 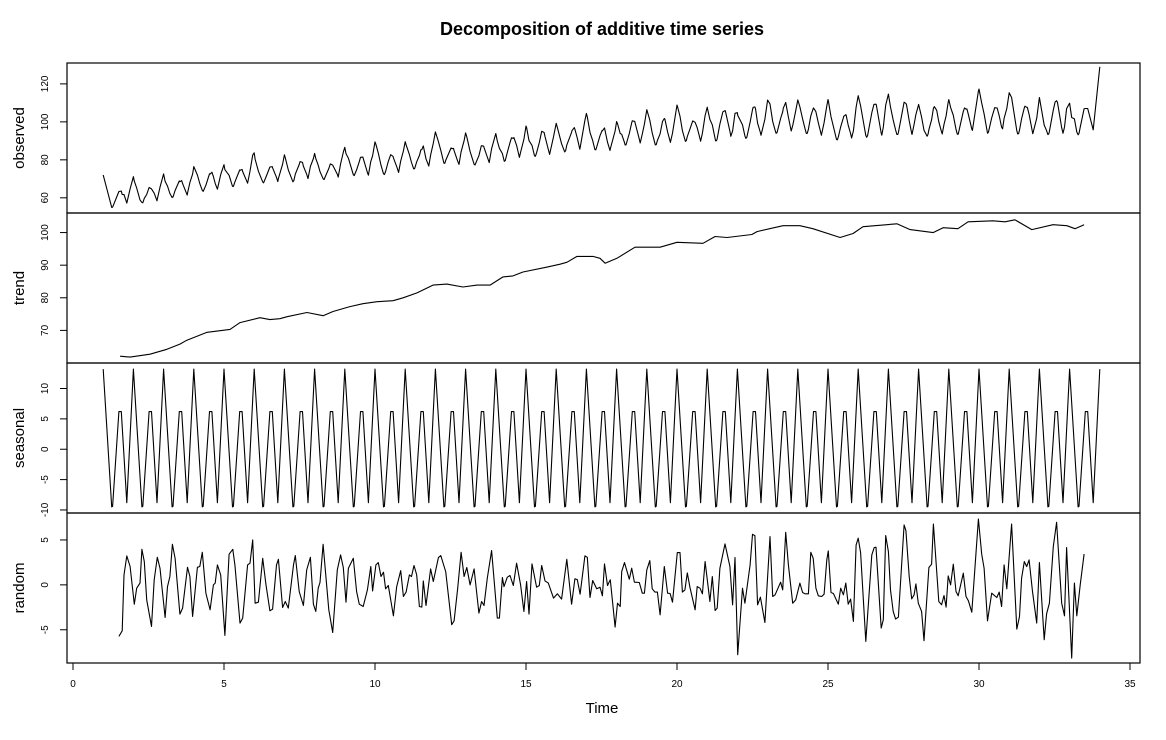 What do you see at coordinates (45, 83) in the screenshot?
I see `y-tick-label: 120` at bounding box center [45, 83].